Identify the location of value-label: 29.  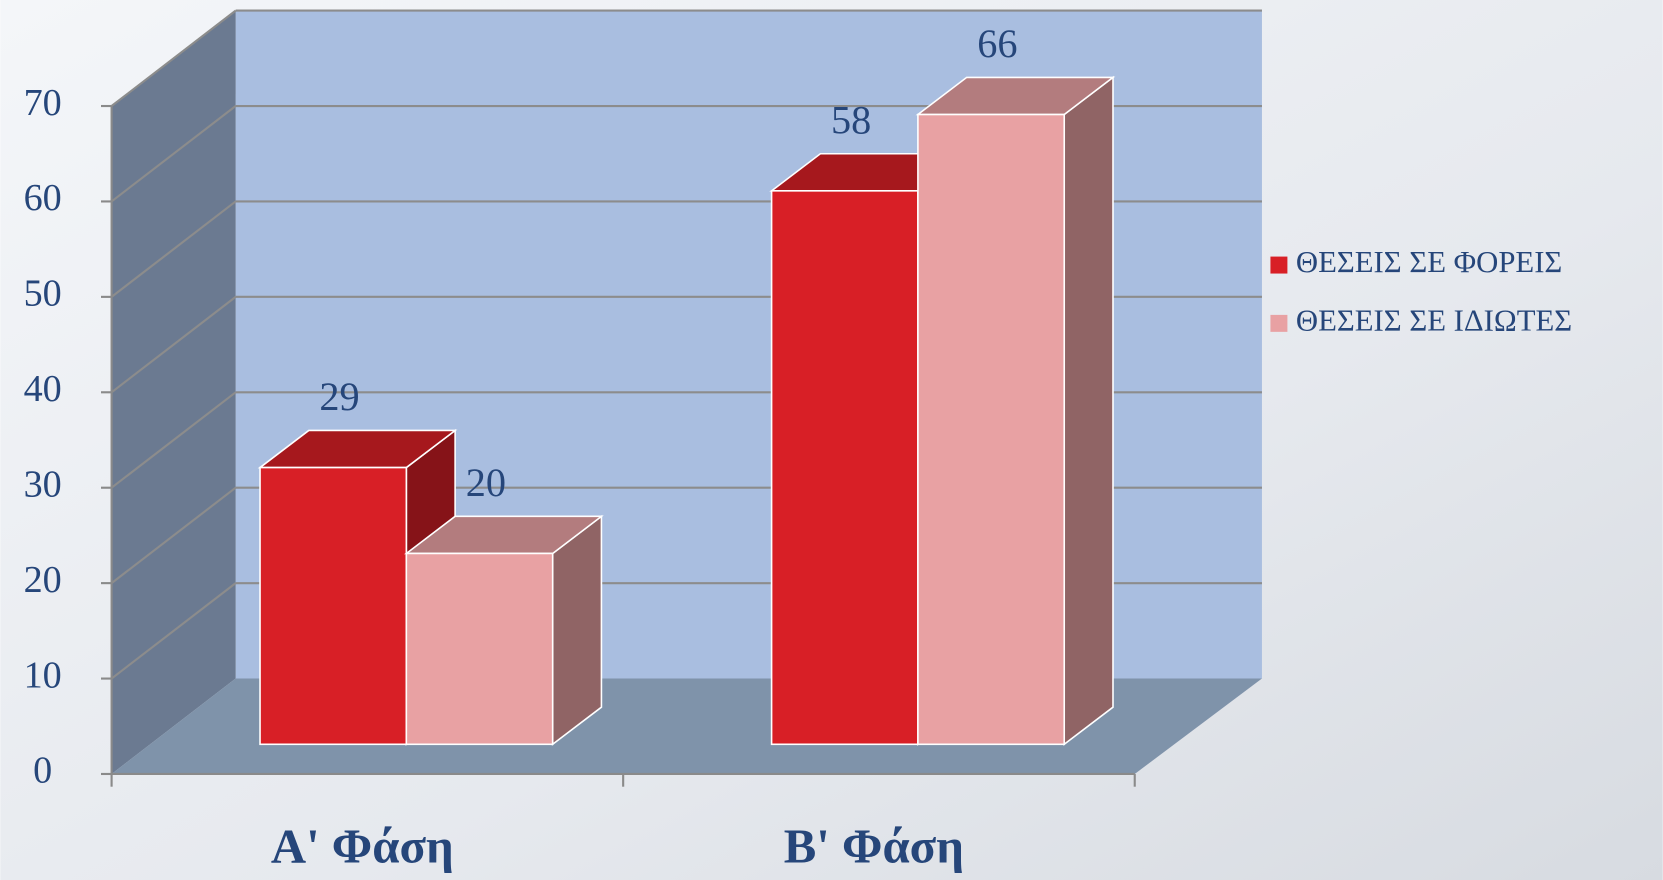
(339, 396).